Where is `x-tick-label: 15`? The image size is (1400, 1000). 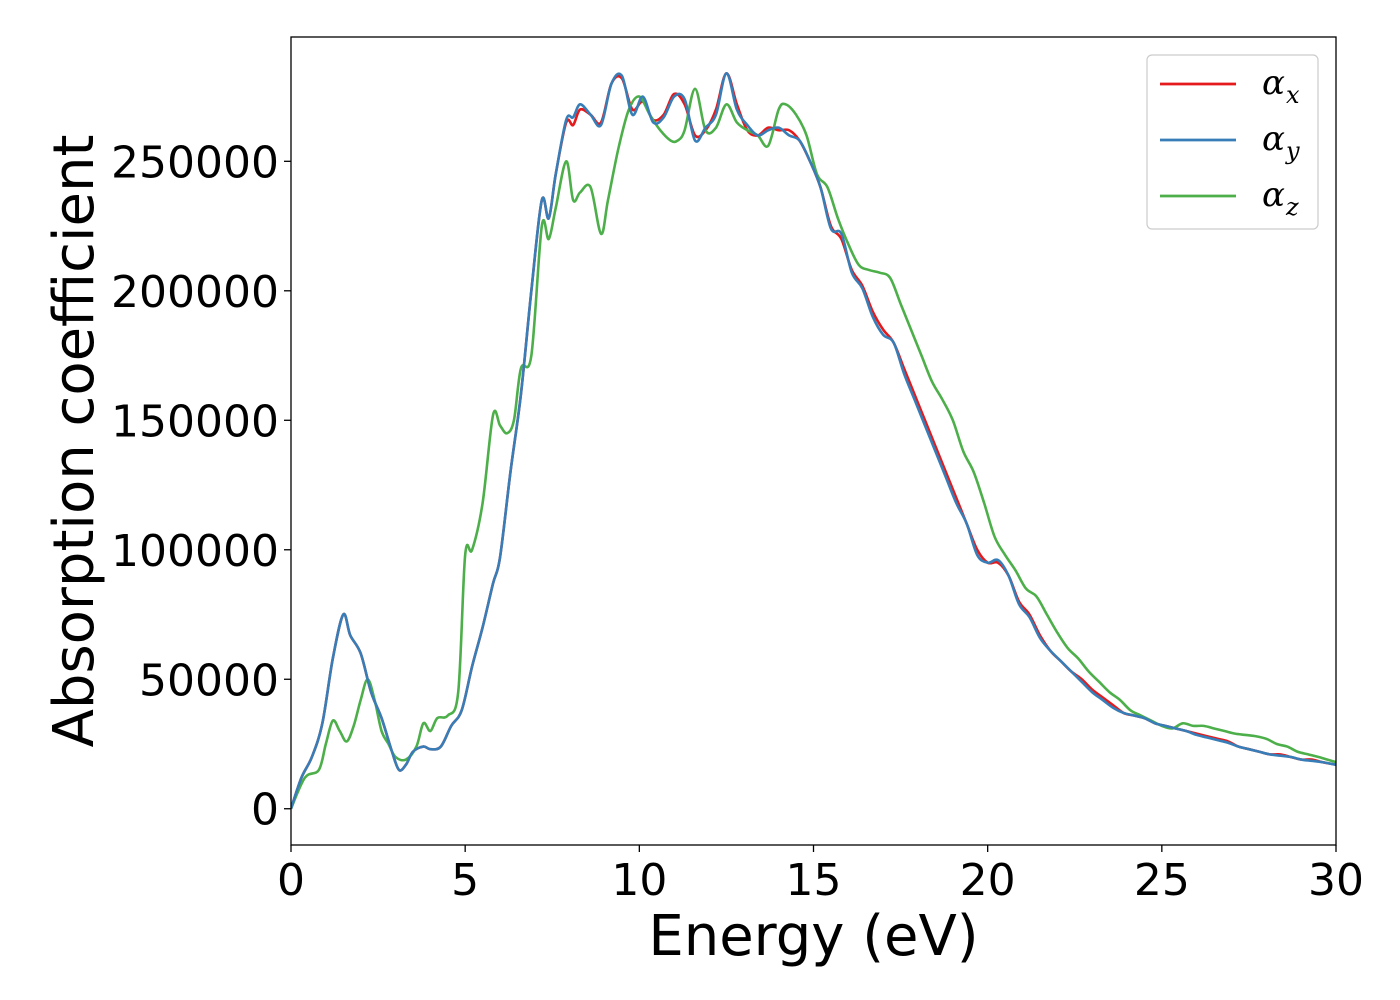
x-tick-label: 15 is located at coordinates (814, 880).